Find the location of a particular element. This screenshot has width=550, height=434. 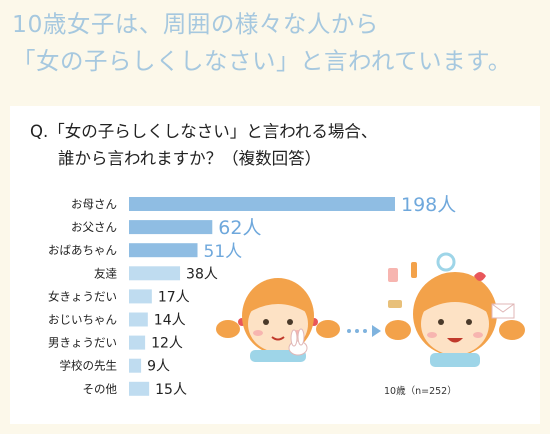

question-line1: Q.「女の子らしくしなさい」と言われる場合、 is located at coordinates (204, 131).